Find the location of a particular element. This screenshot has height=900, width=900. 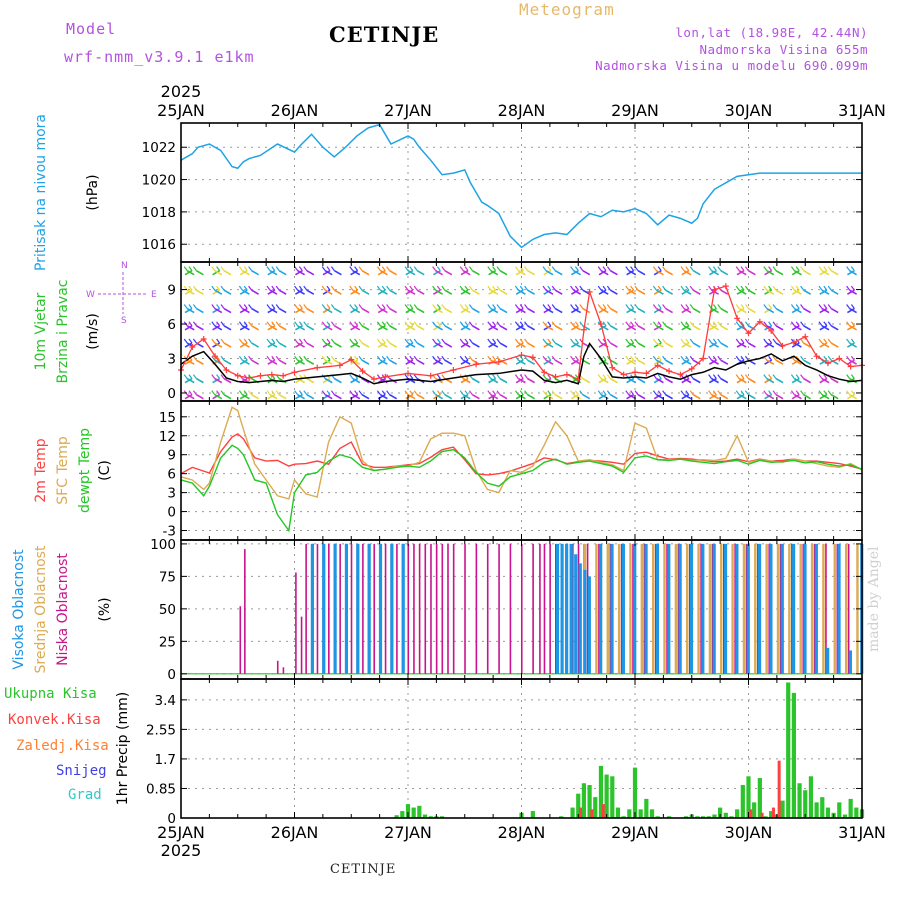

panel-temperature: -3 0 3 6 9 12 15 2m Temp SFC Temp dewpt Temp (C) is located at coordinates (448, 470).